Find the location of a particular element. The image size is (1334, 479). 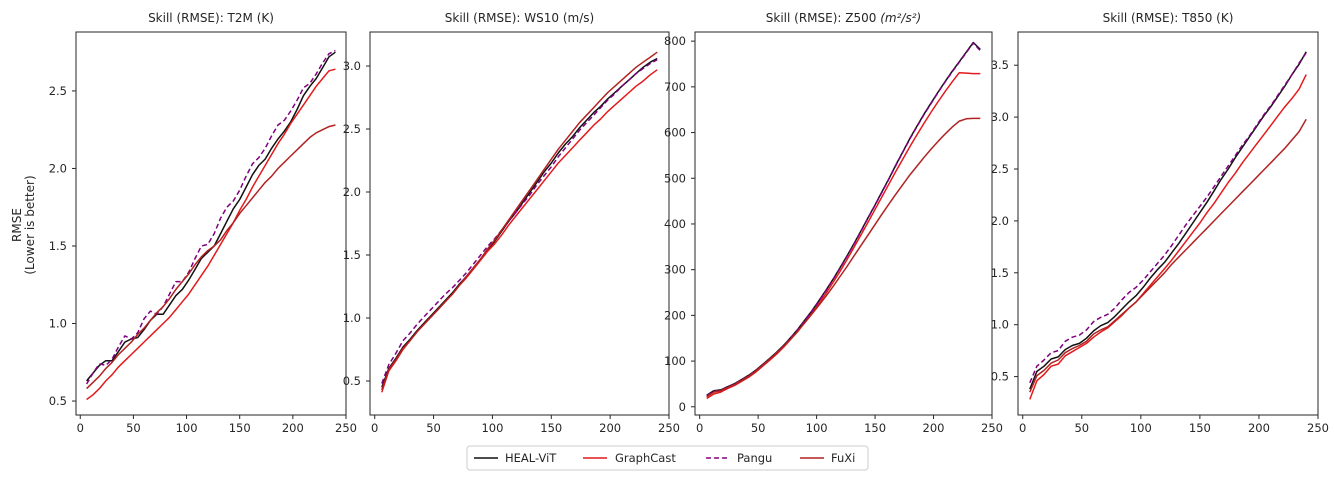

figure-ylabel-line1: RMSE is located at coordinates (17, 225).